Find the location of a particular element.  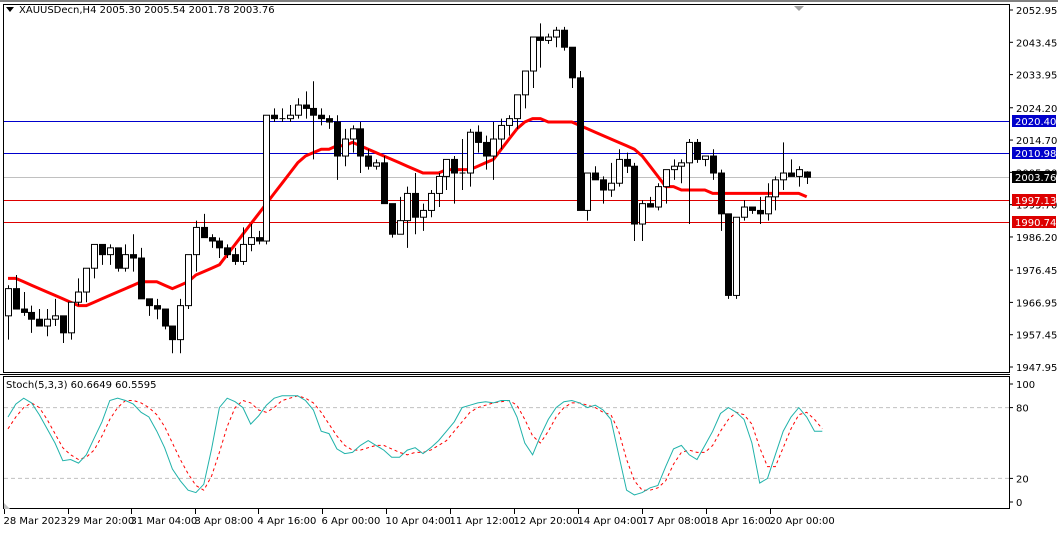

time-tick-label: 3 Apr 08:00 is located at coordinates (224, 521).